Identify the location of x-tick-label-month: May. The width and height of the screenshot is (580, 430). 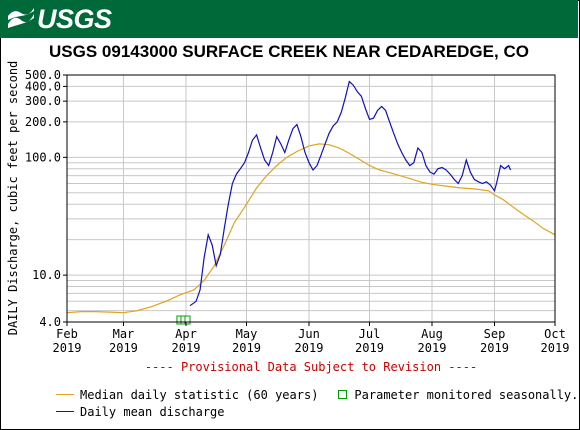
(247, 334).